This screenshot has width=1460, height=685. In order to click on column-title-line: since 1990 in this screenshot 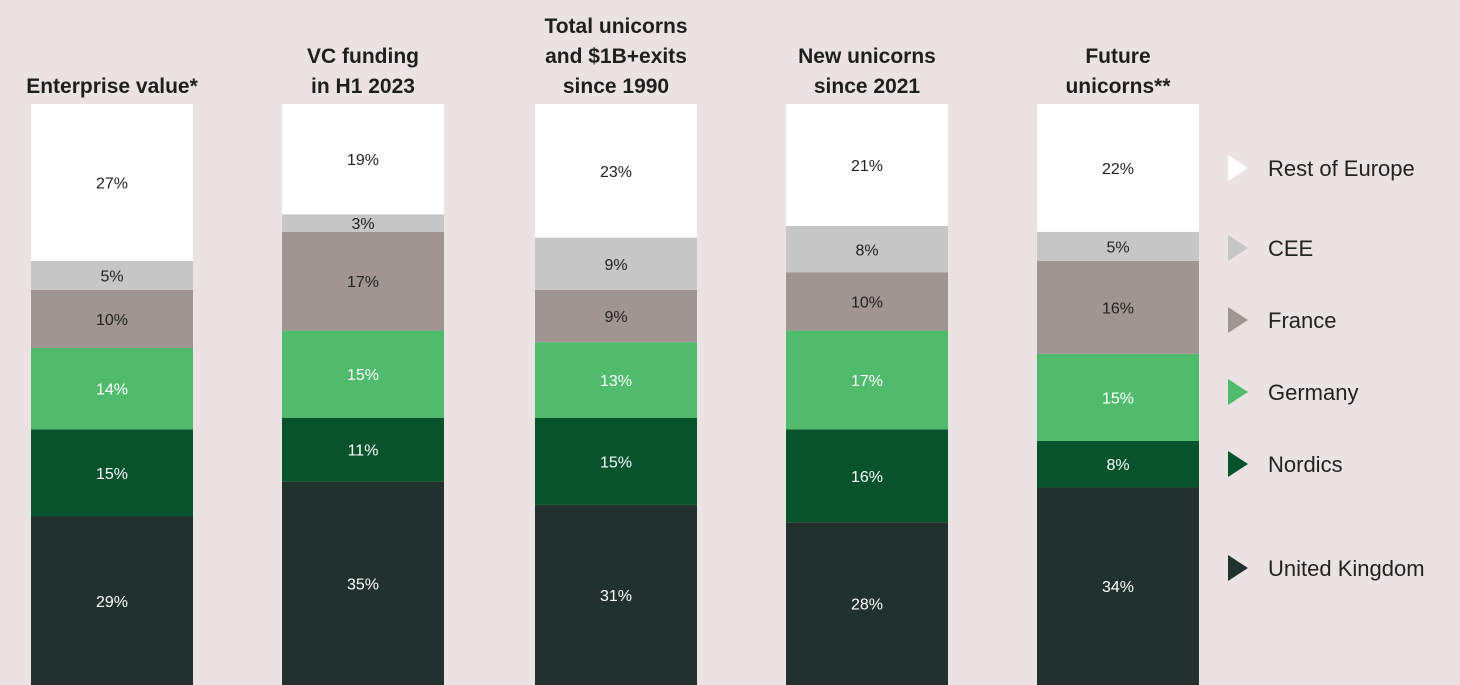, I will do `click(616, 86)`.